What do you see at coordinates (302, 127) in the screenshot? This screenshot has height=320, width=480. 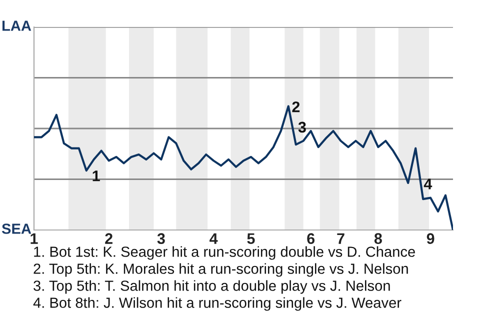 I see `annotation: 3` at bounding box center [302, 127].